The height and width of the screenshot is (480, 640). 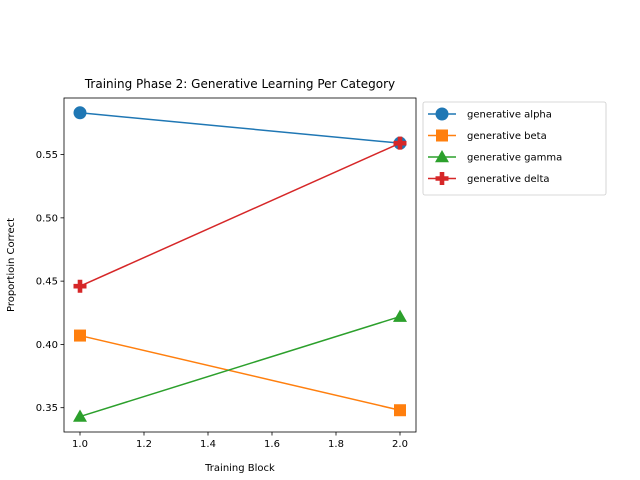 What do you see at coordinates (336, 444) in the screenshot?
I see `x-tick-label: 1.8` at bounding box center [336, 444].